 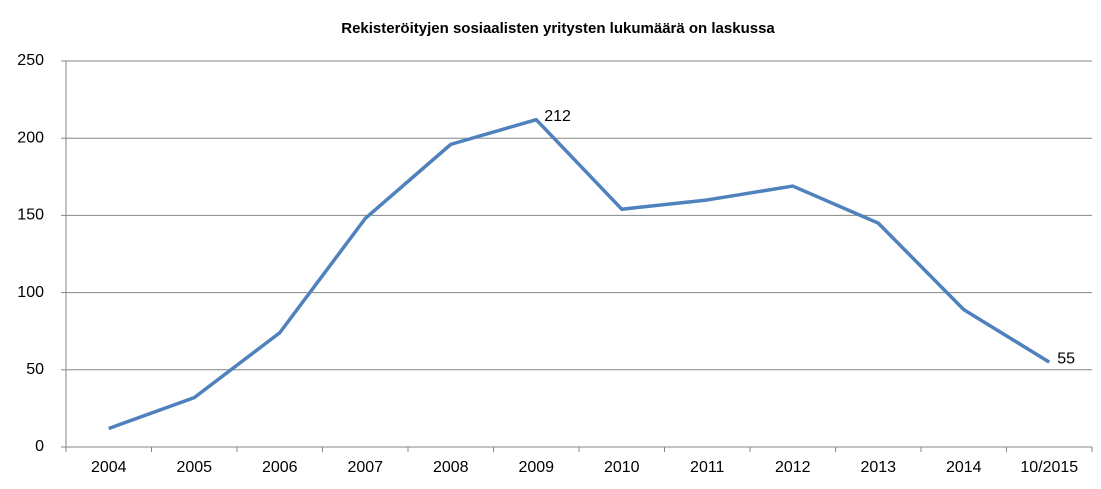 I want to click on x-tick-label: 2012, so click(x=793, y=467).